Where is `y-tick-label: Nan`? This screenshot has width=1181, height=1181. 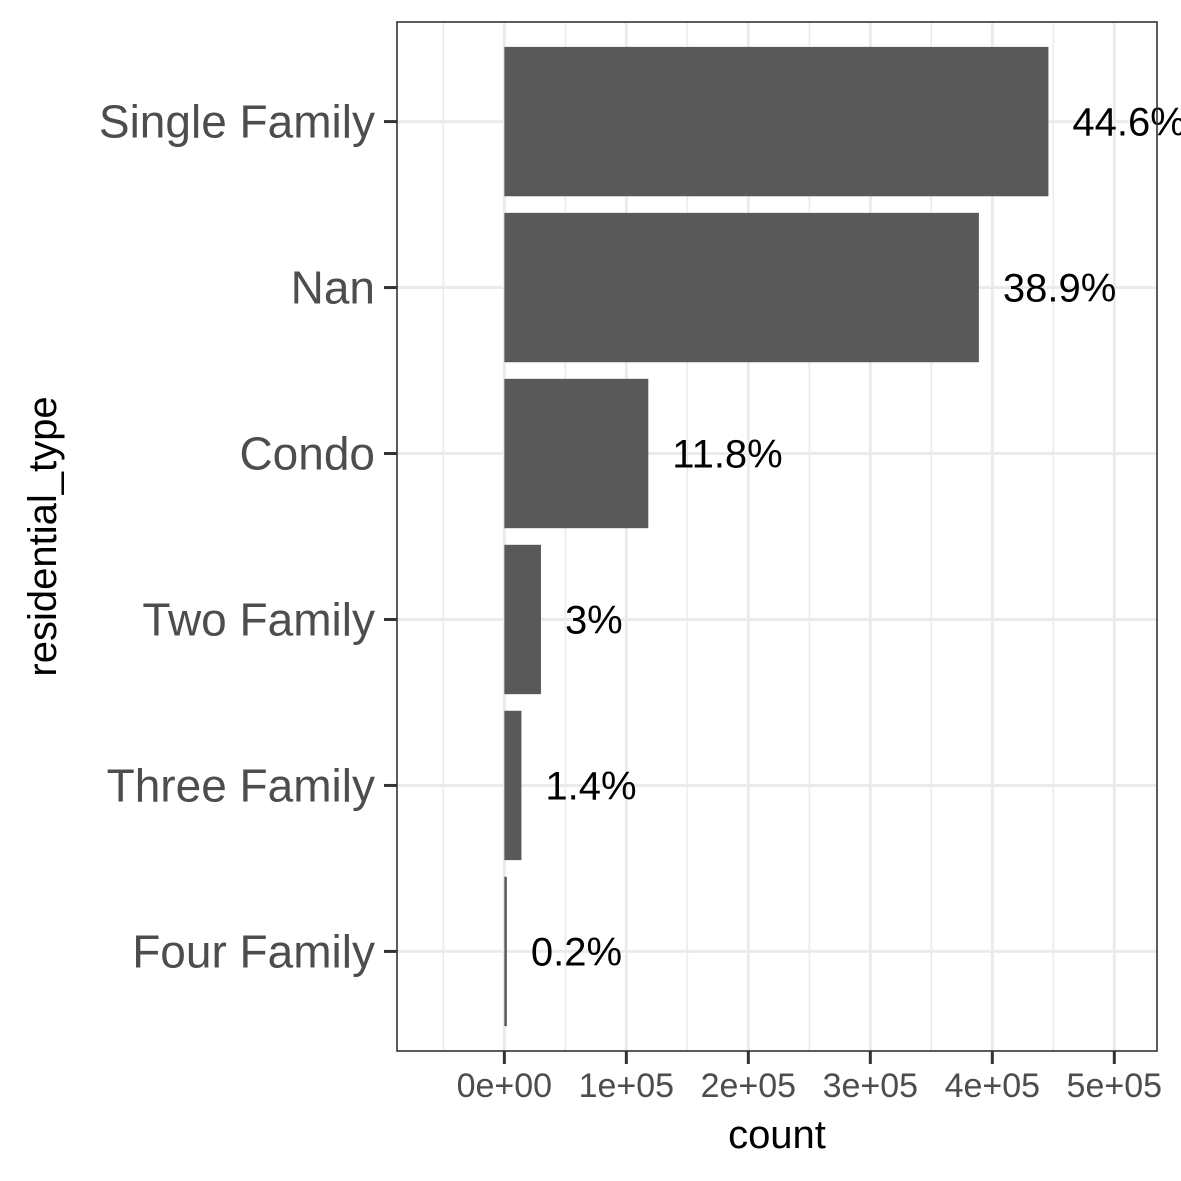
y-tick-label: Nan is located at coordinates (333, 288).